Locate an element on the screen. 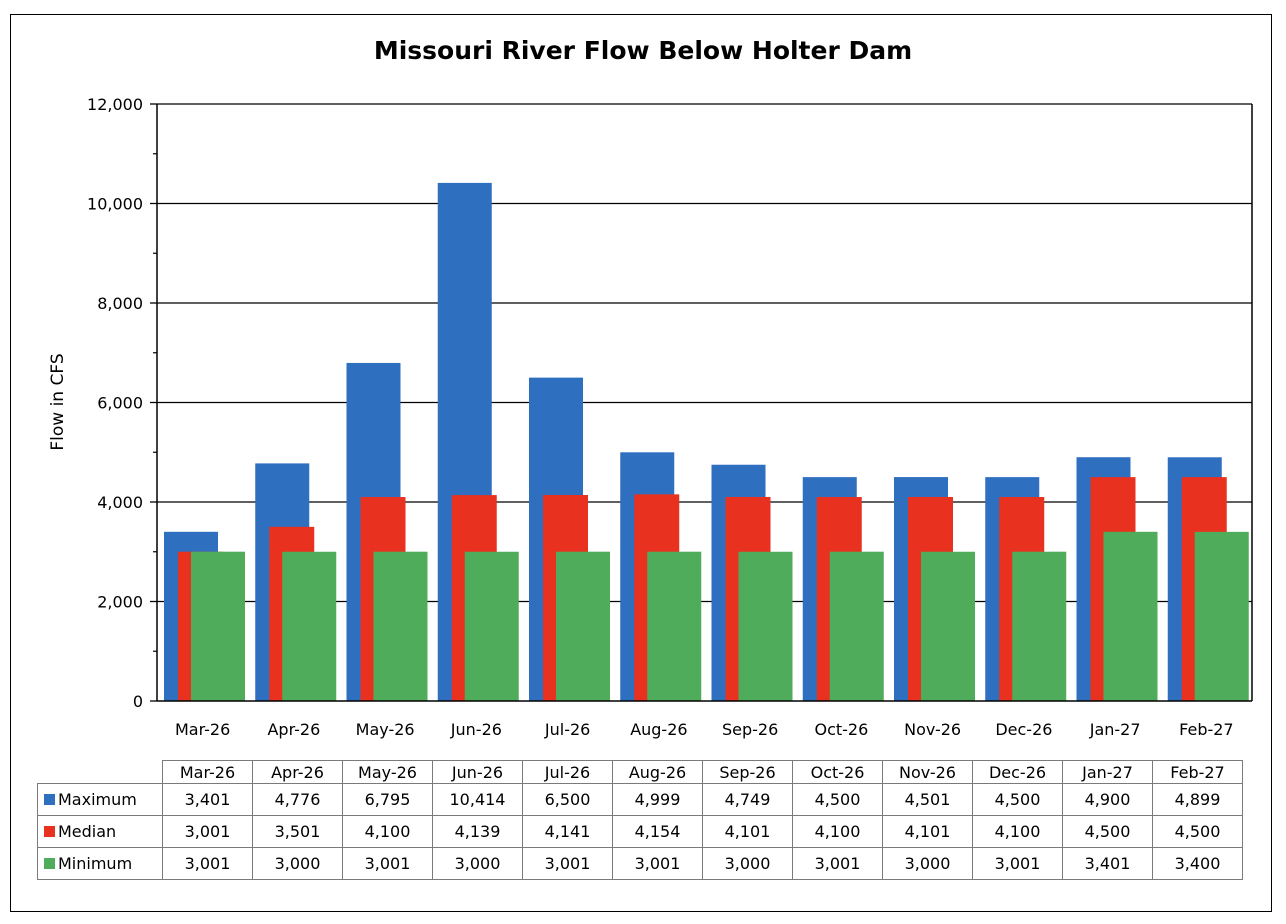  table-cell: 4,900 is located at coordinates (1107, 799).